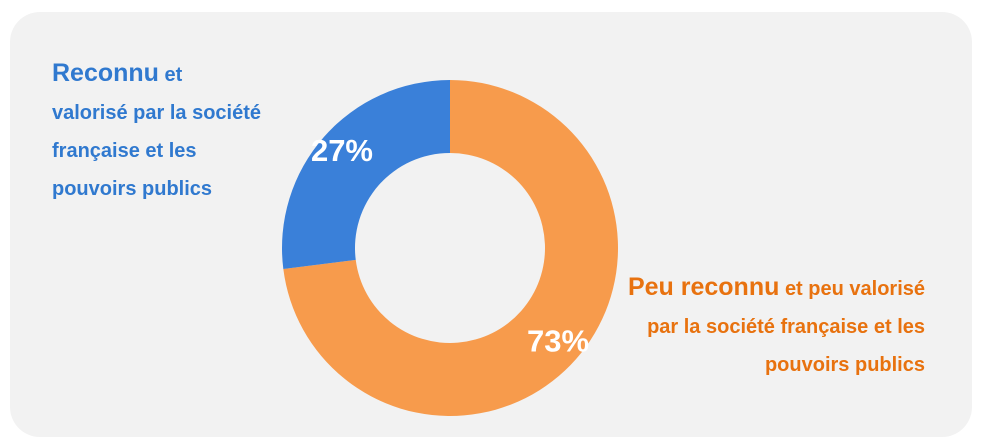 The image size is (982, 439). What do you see at coordinates (703, 287) in the screenshot?
I see `category: Peu reconnu` at bounding box center [703, 287].